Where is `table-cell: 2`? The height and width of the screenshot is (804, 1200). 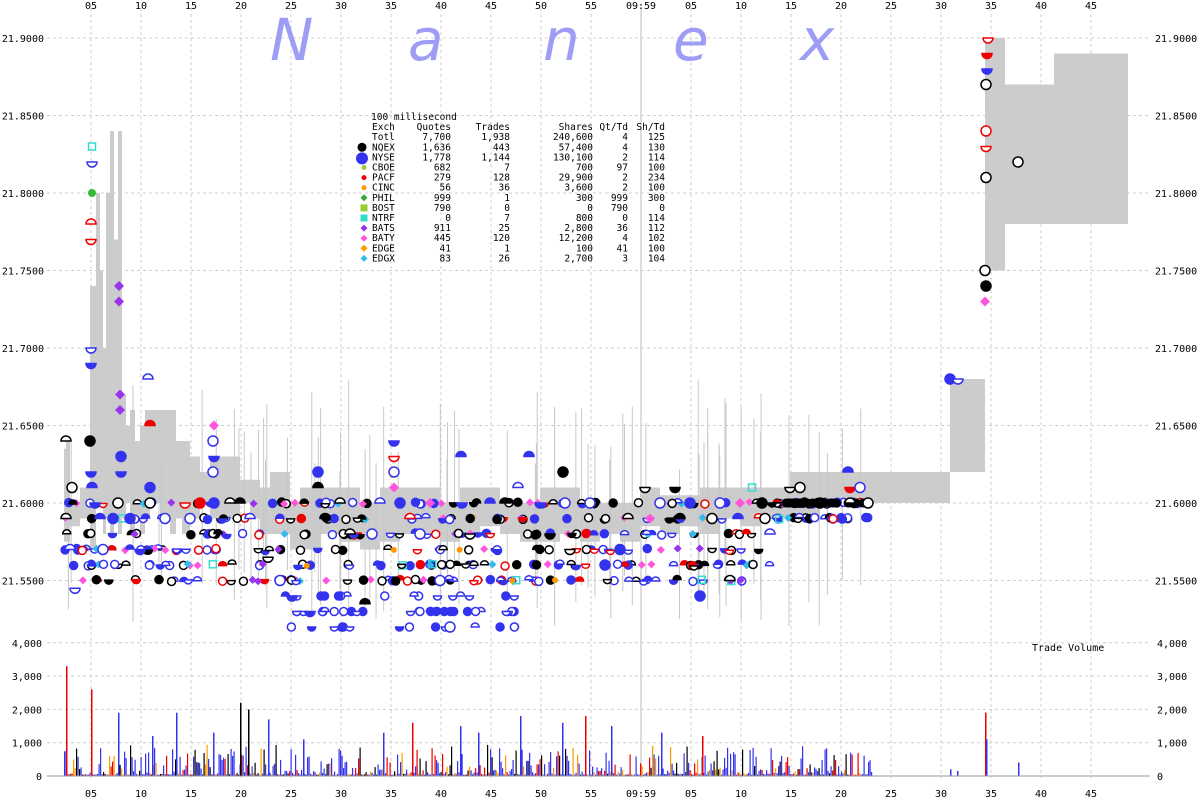 table-cell: 2 is located at coordinates (625, 178).